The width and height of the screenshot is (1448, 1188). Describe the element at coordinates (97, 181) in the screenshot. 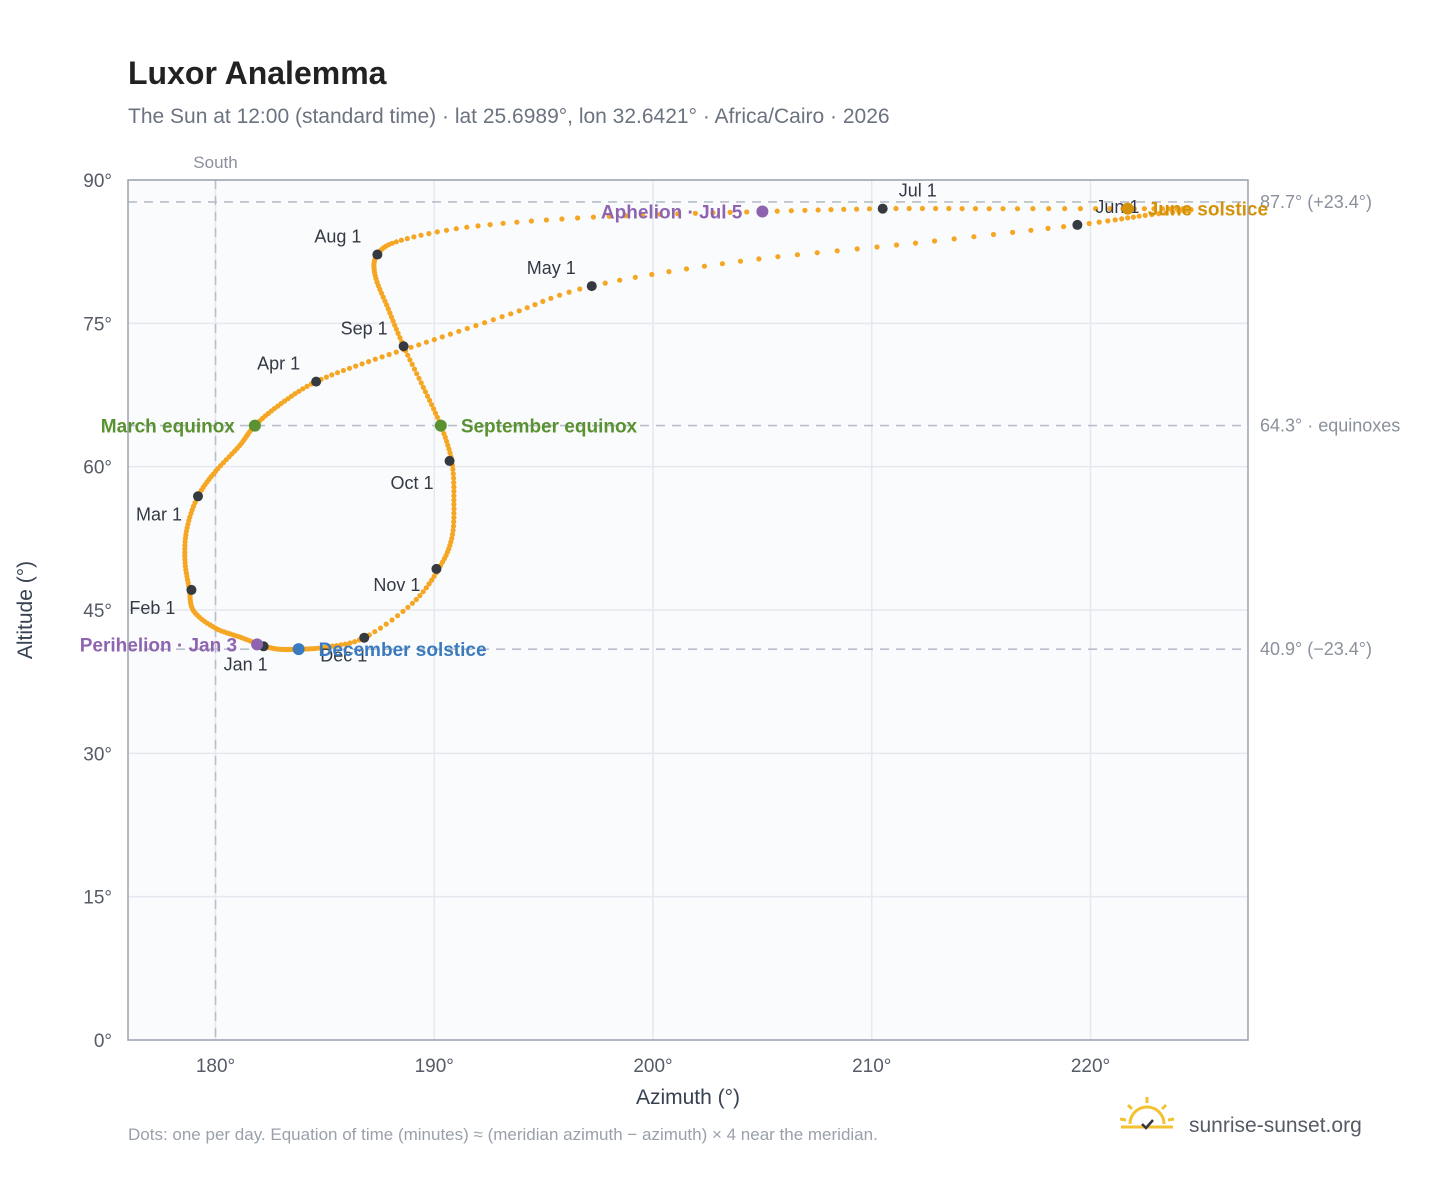

I see `y-tick-label: 90°` at that location.